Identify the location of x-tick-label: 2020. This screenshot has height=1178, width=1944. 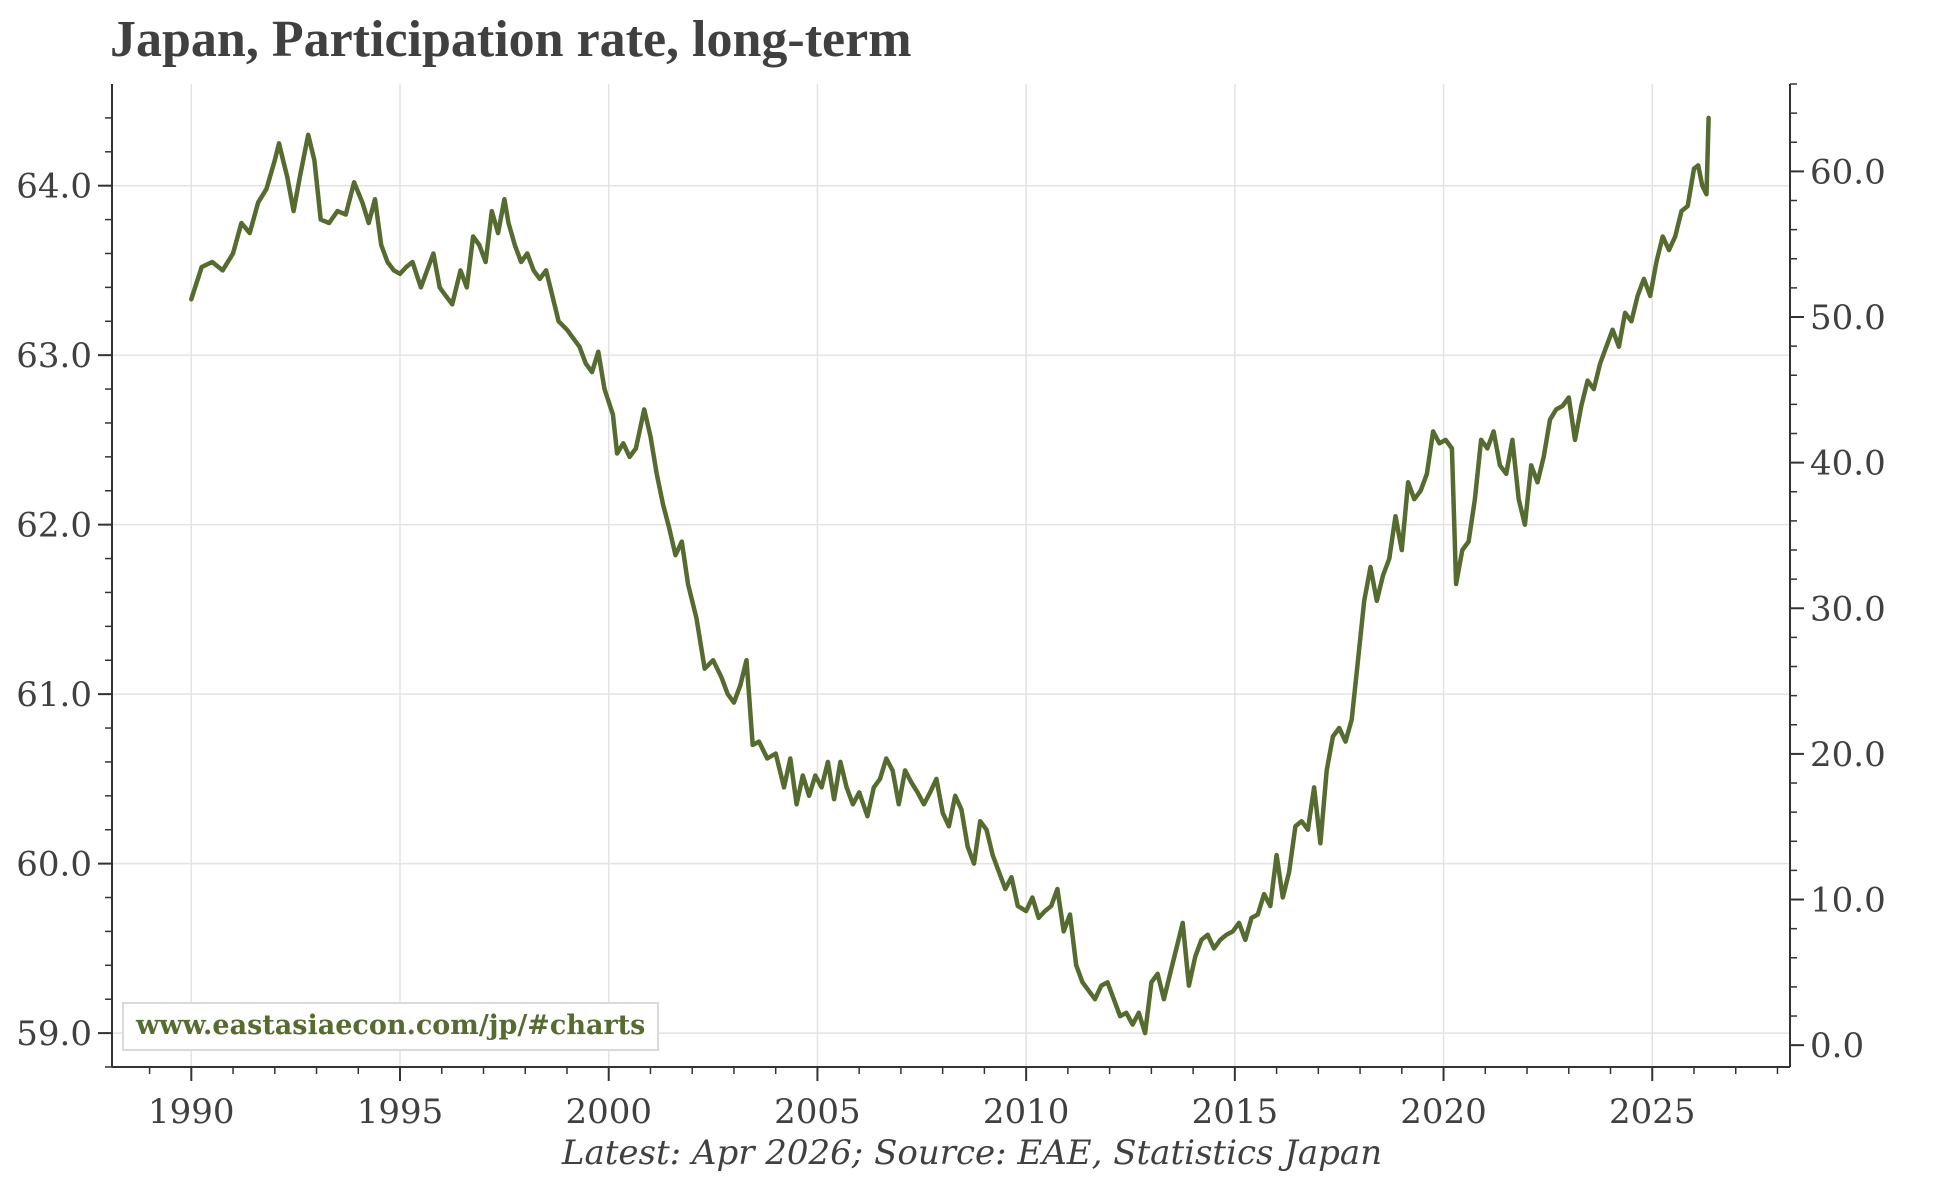
(1443, 1112).